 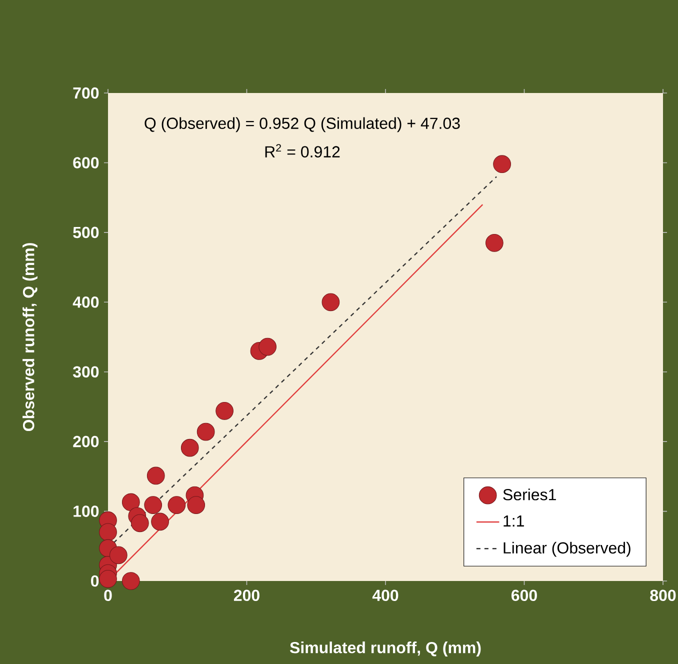 I want to click on y-tick-label: 300, so click(x=85, y=372).